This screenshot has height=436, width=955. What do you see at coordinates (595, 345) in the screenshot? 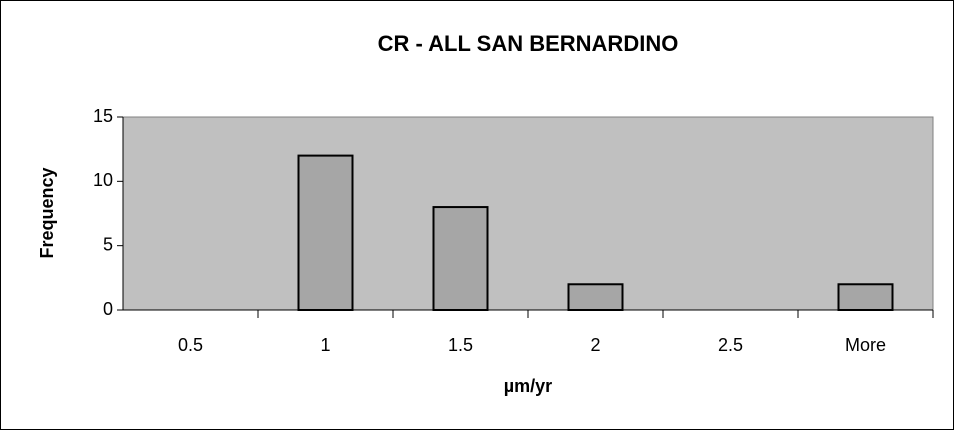
I see `x-tick-label: 2` at bounding box center [595, 345].